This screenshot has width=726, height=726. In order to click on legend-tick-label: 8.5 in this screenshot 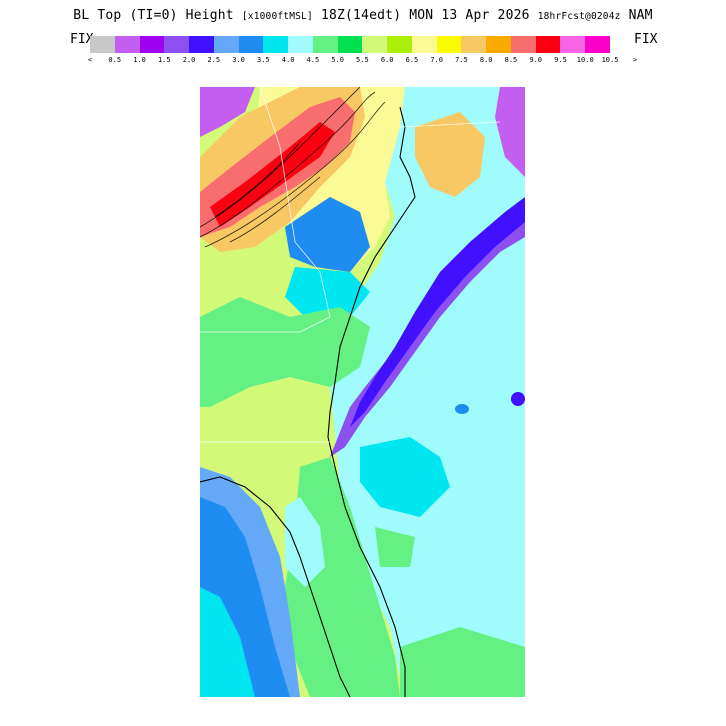, I will do `click(511, 60)`.